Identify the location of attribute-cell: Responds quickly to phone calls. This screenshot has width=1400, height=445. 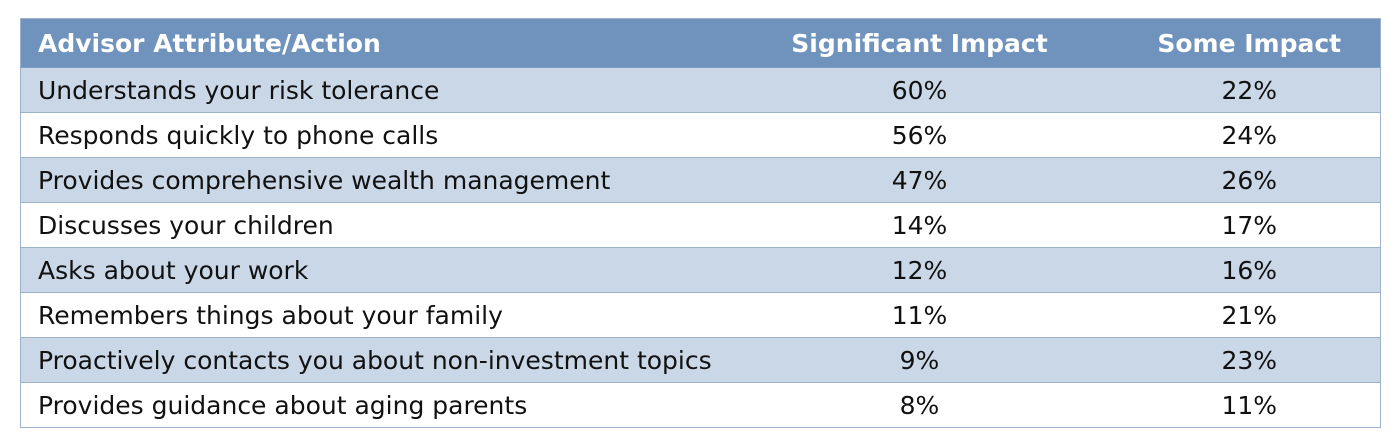
(370, 135).